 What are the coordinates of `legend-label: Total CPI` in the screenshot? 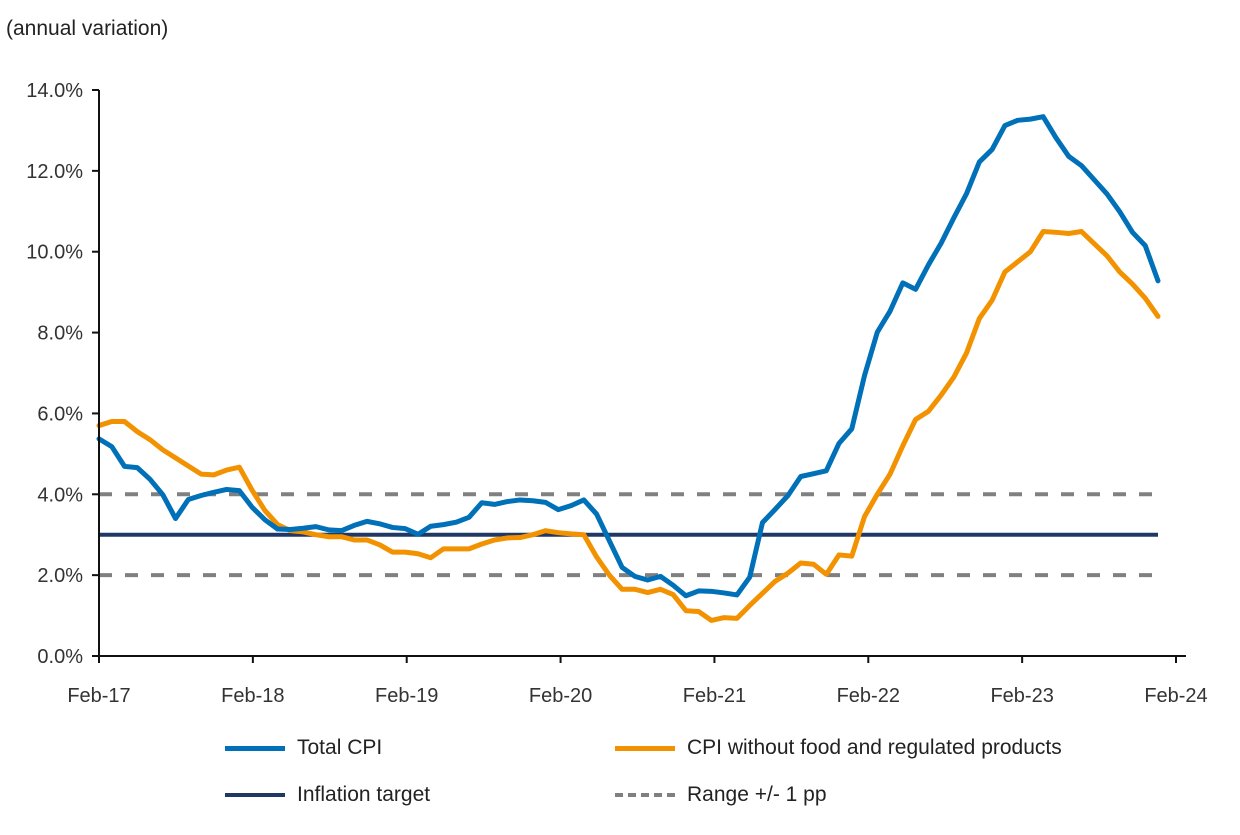 It's located at (340, 747).